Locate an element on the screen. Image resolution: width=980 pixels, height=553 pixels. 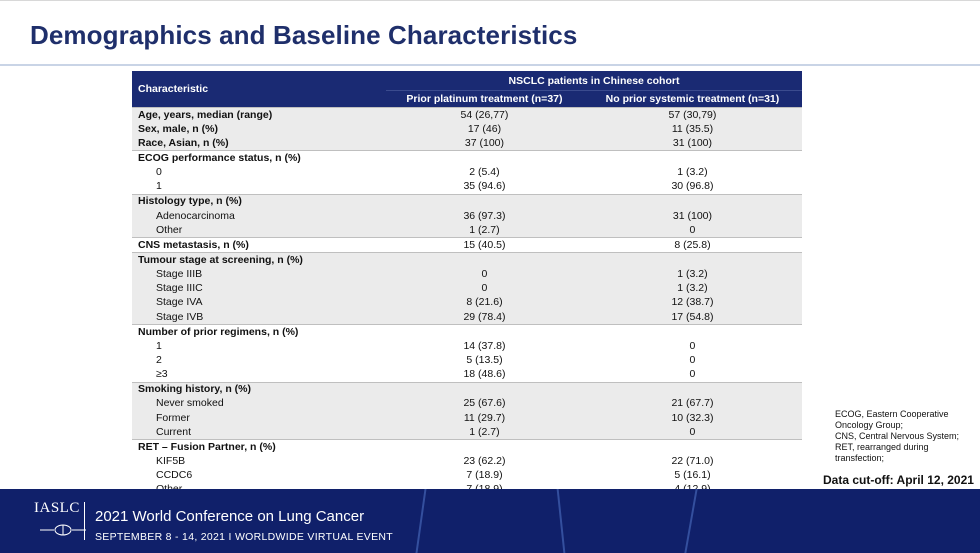
title-divider is located at coordinates (490, 65).